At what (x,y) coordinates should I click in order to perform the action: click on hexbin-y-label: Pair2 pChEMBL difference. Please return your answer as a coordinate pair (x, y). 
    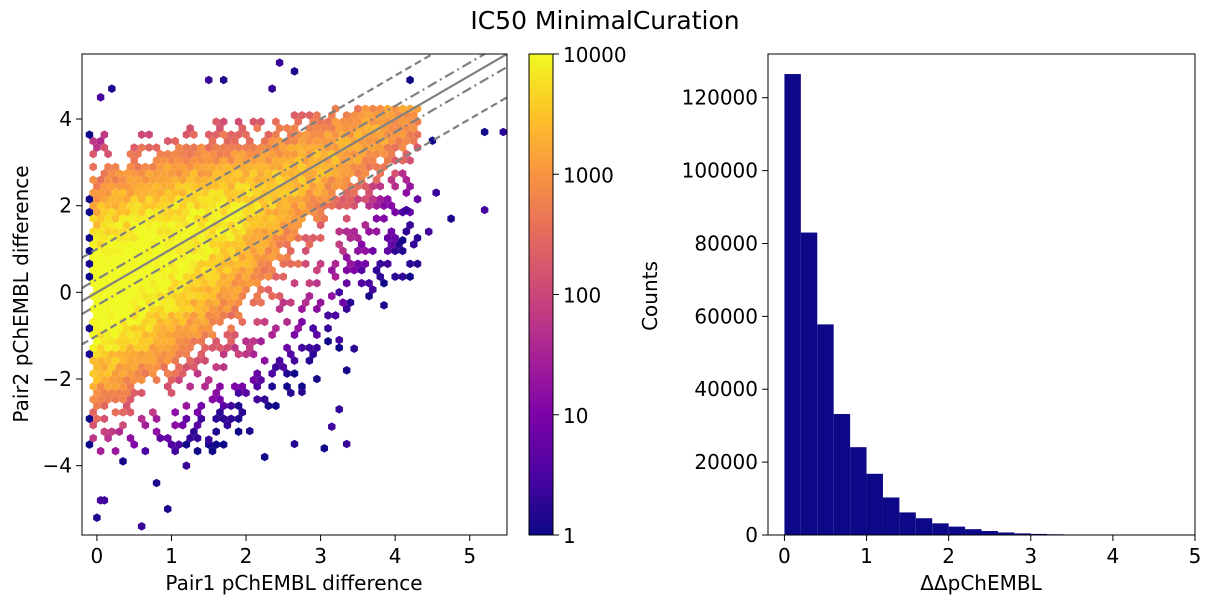
    Looking at the image, I should click on (21, 293).